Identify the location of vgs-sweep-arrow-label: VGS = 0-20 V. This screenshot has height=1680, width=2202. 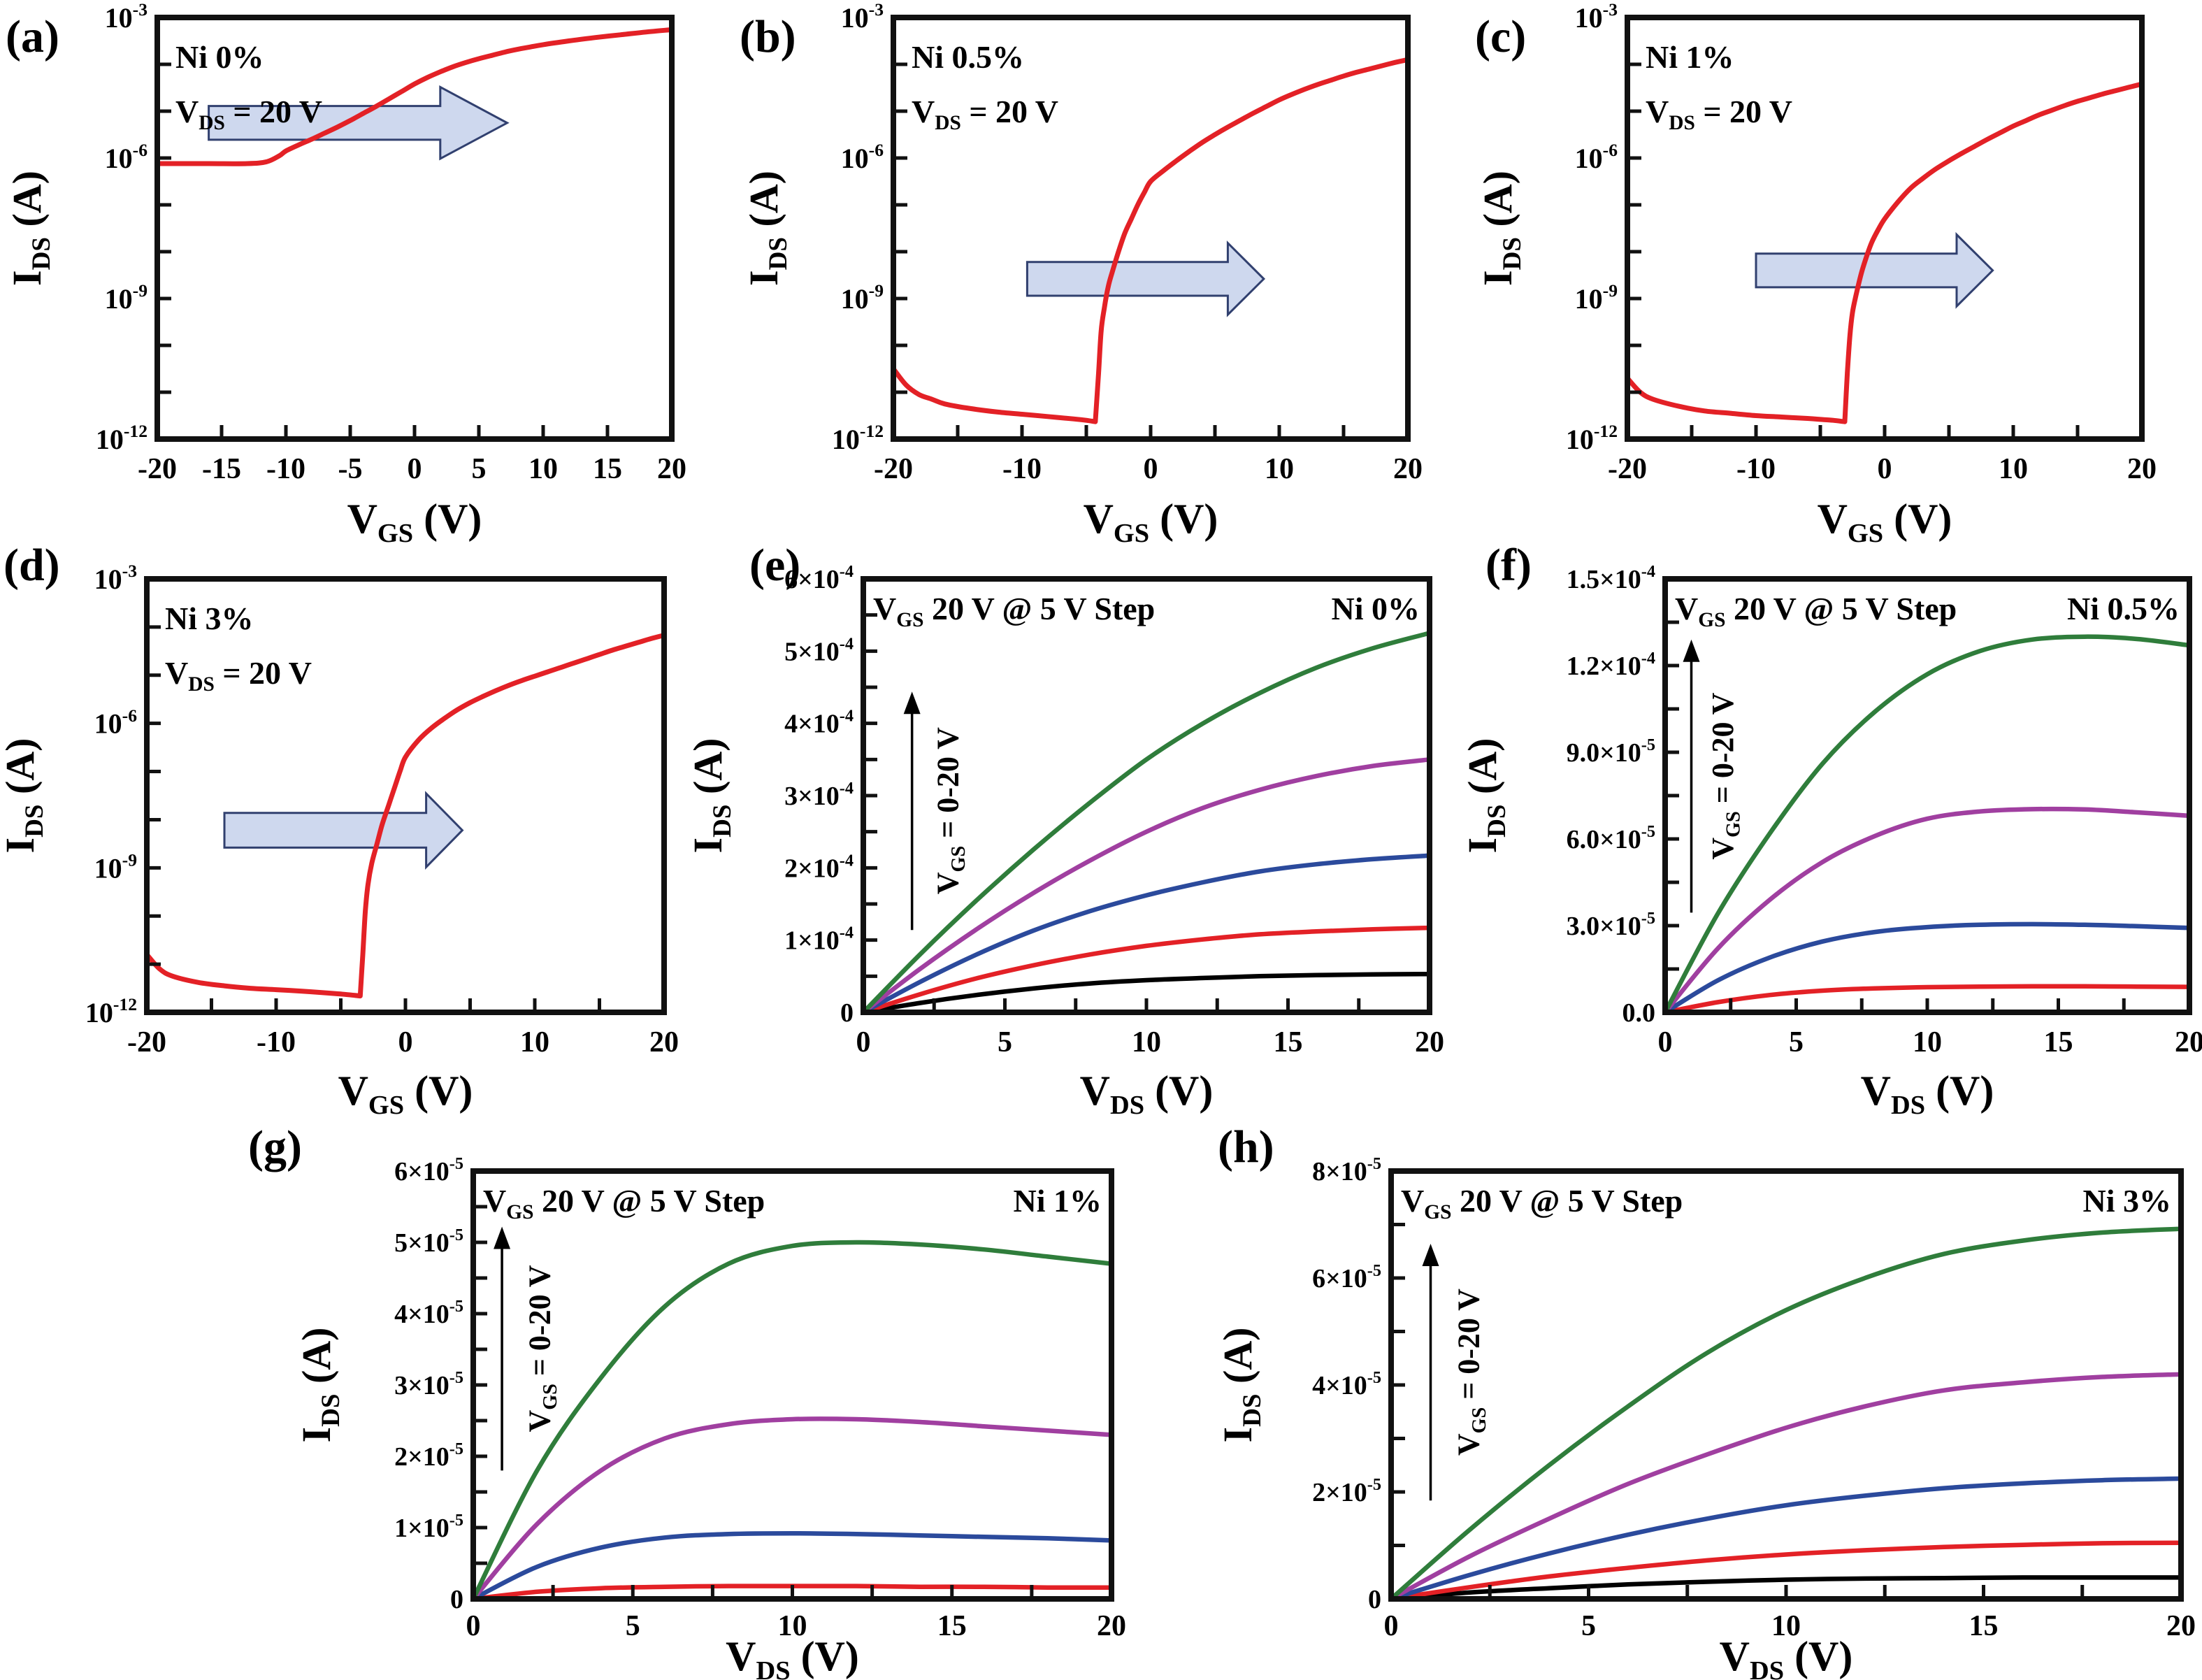
(541, 1349).